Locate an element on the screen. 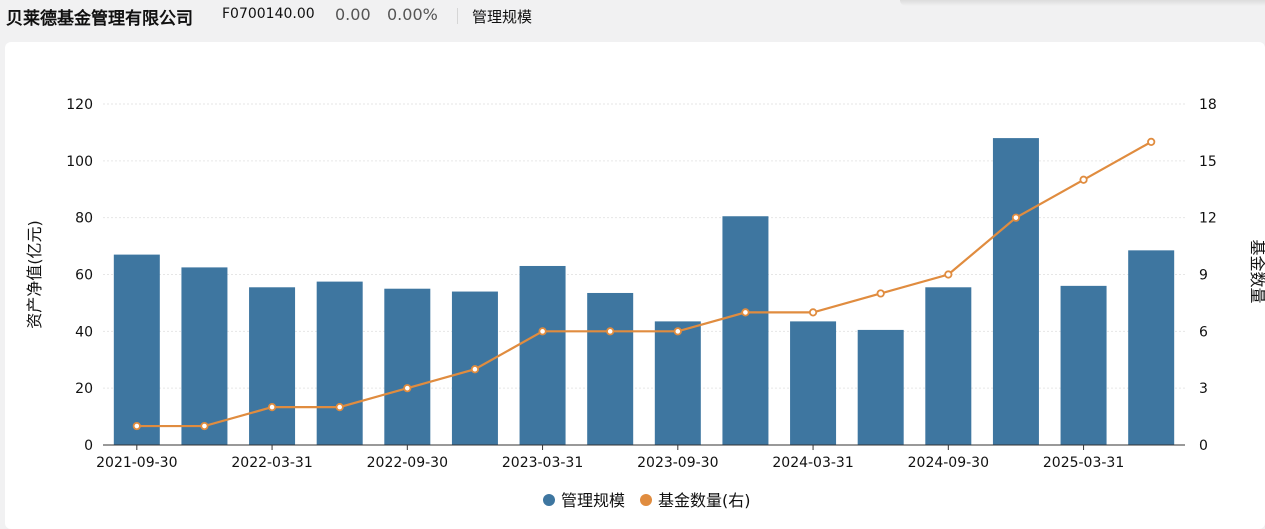 This screenshot has height=529, width=1265. tab-management-scale: 管理规模 is located at coordinates (502, 17).